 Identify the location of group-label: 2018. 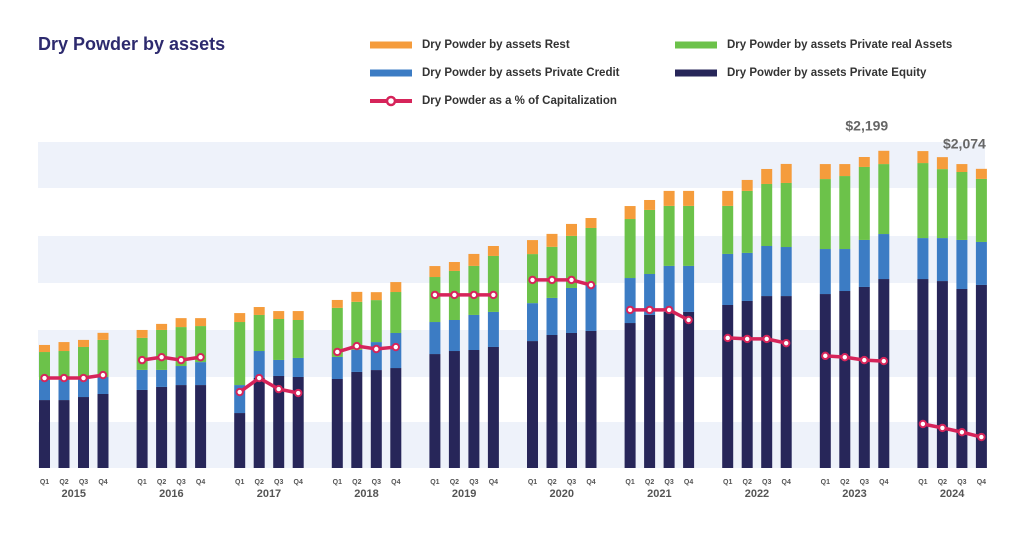
(366, 494).